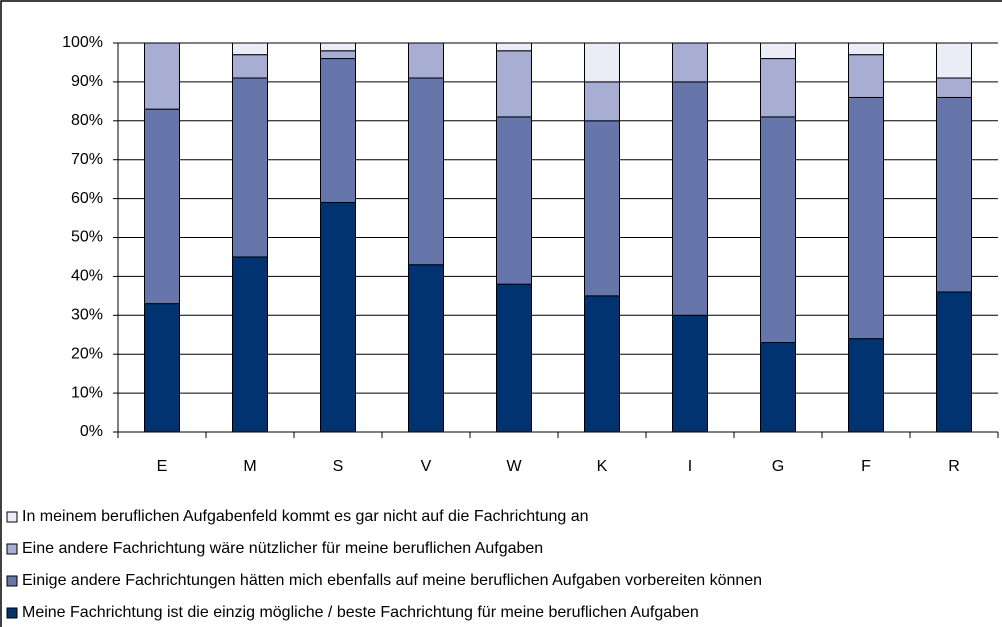 This screenshot has height=627, width=1002. Describe the element at coordinates (338, 466) in the screenshot. I see `x-tick-label: S` at that location.